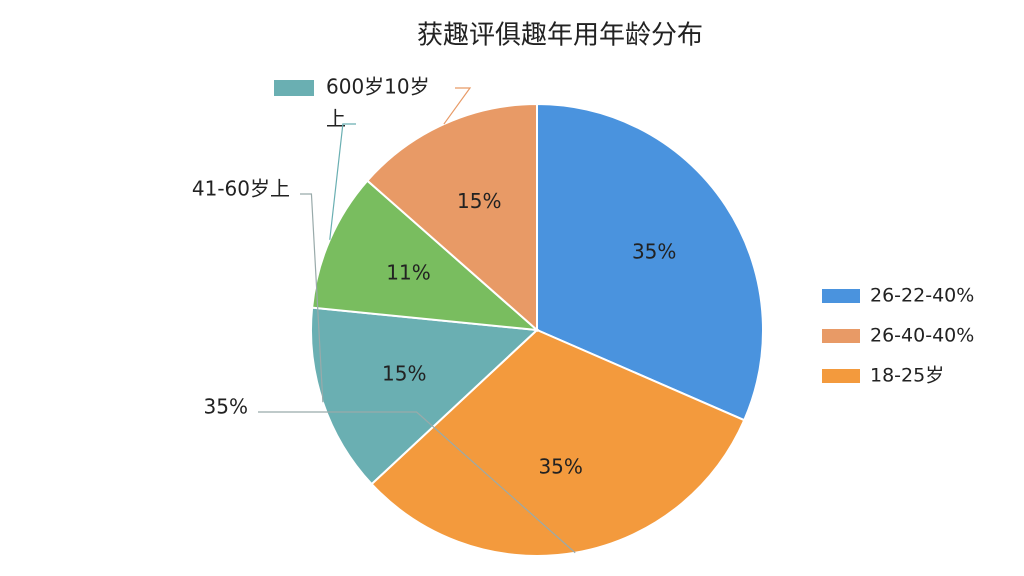 This screenshot has width=1024, height=576. Describe the element at coordinates (378, 87) in the screenshot. I see `callout-label: 600岁10岁` at that location.